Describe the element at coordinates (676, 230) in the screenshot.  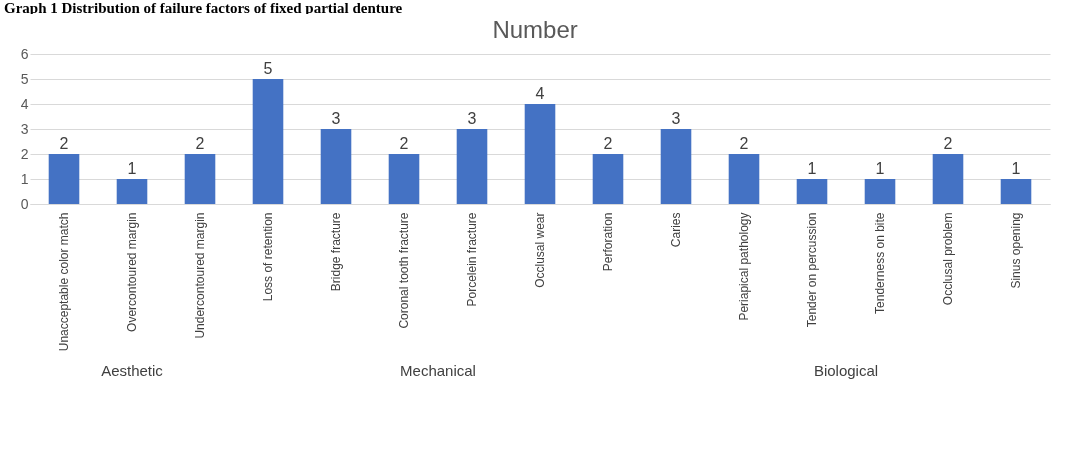
I see `x-tick-label: Caries` at that location.